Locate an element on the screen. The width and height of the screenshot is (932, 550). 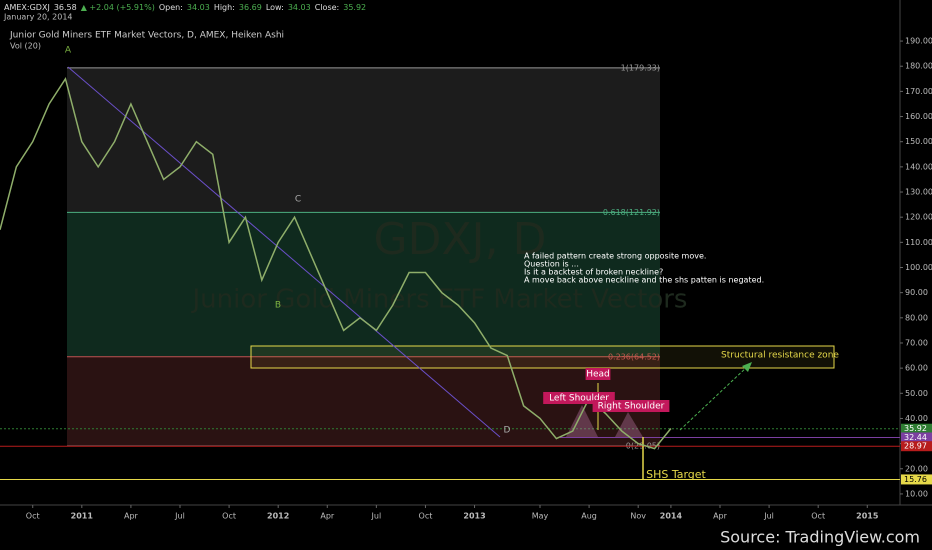
arrow is located at coordinates (714, 398).